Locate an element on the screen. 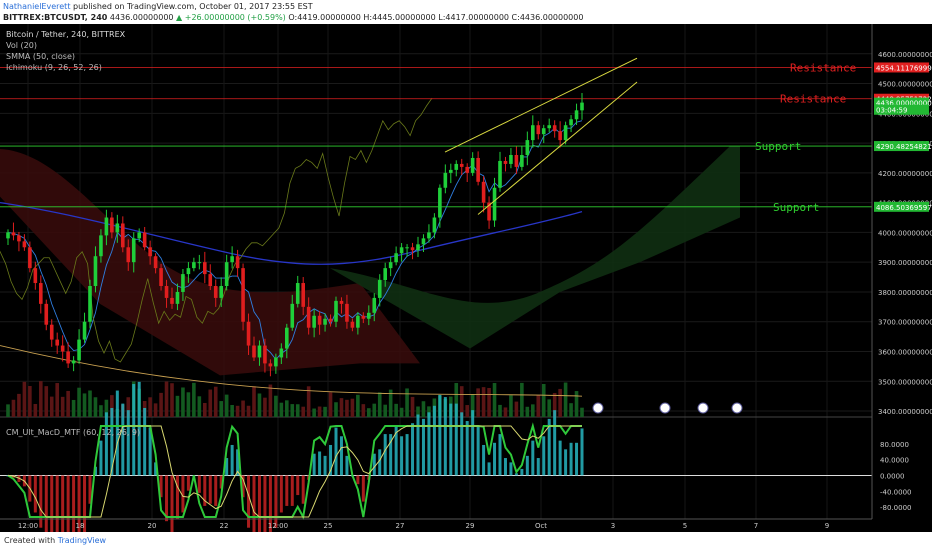 This screenshot has height=550, width=932. y-tick-label: 3700.00000000 is located at coordinates (905, 323).